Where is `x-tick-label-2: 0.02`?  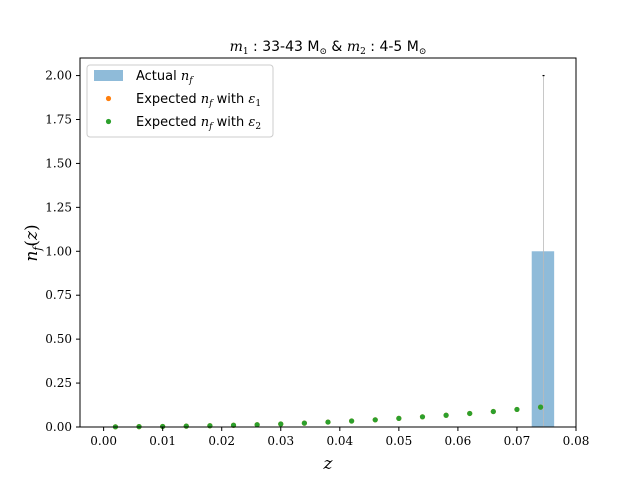
x-tick-label-2: 0.02 is located at coordinates (221, 441).